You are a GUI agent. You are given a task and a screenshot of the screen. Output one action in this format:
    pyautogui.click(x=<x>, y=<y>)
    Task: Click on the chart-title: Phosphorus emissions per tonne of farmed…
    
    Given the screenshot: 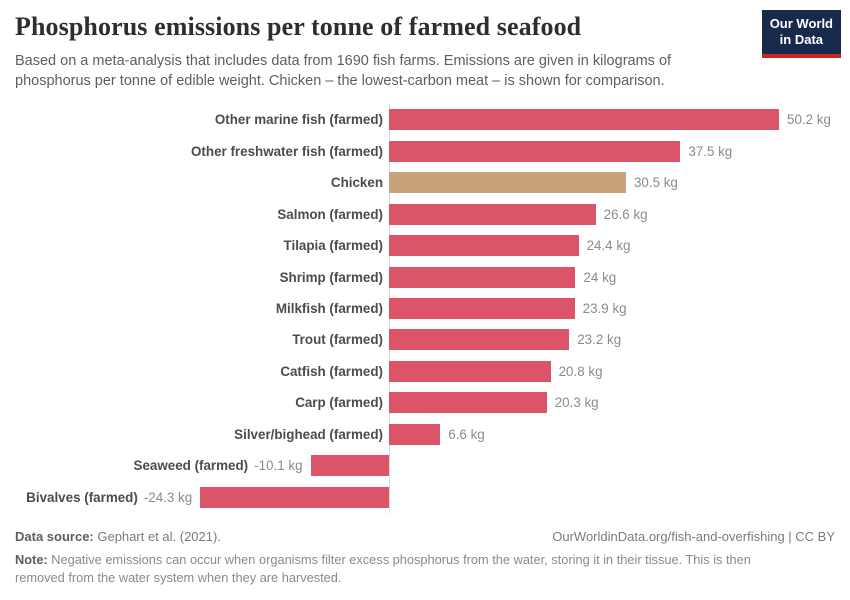 What is the action you would take?
    pyautogui.click(x=298, y=26)
    